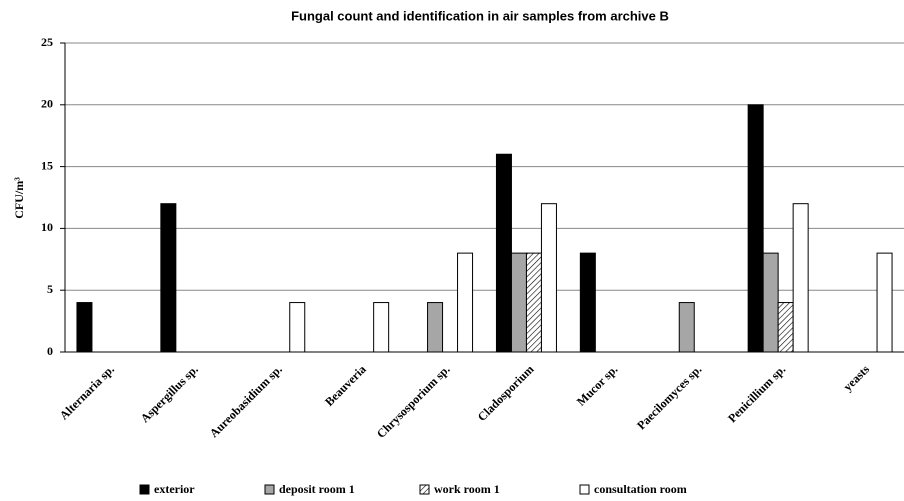 This screenshot has height=501, width=904. Describe the element at coordinates (413, 401) in the screenshot. I see `x-tick-label: Chrysosporium sp.` at that location.